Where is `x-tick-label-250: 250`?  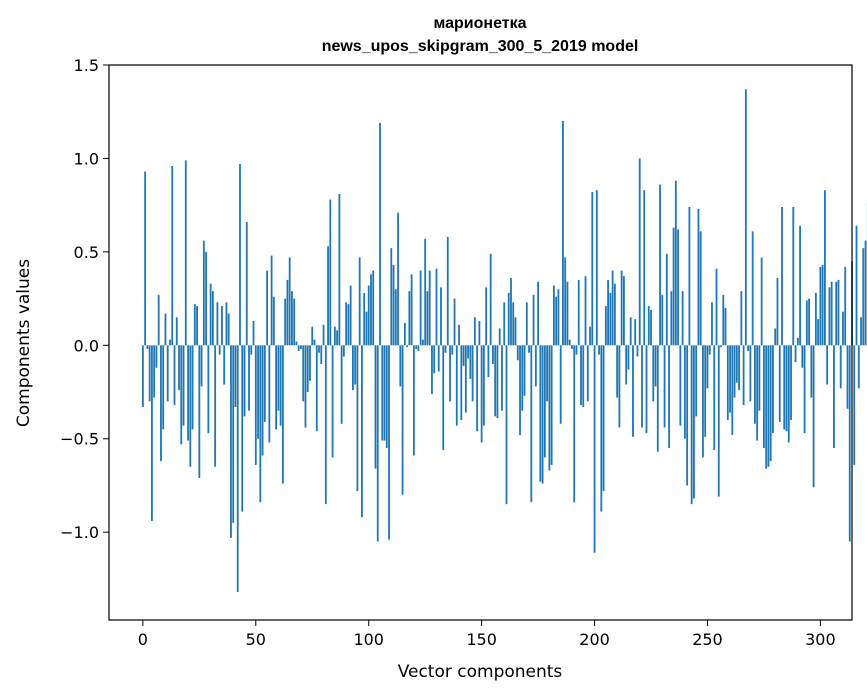 x-tick-label-250: 250 is located at coordinates (707, 639).